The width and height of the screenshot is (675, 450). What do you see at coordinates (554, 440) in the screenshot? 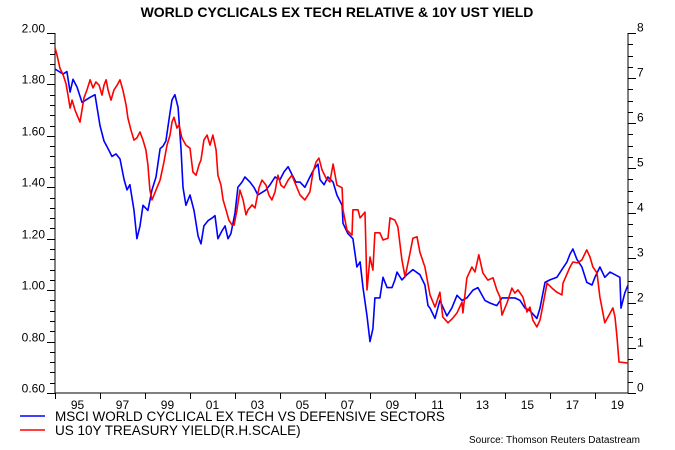
I see `source-note: Source: Thomson Reuters Datastream` at bounding box center [554, 440].